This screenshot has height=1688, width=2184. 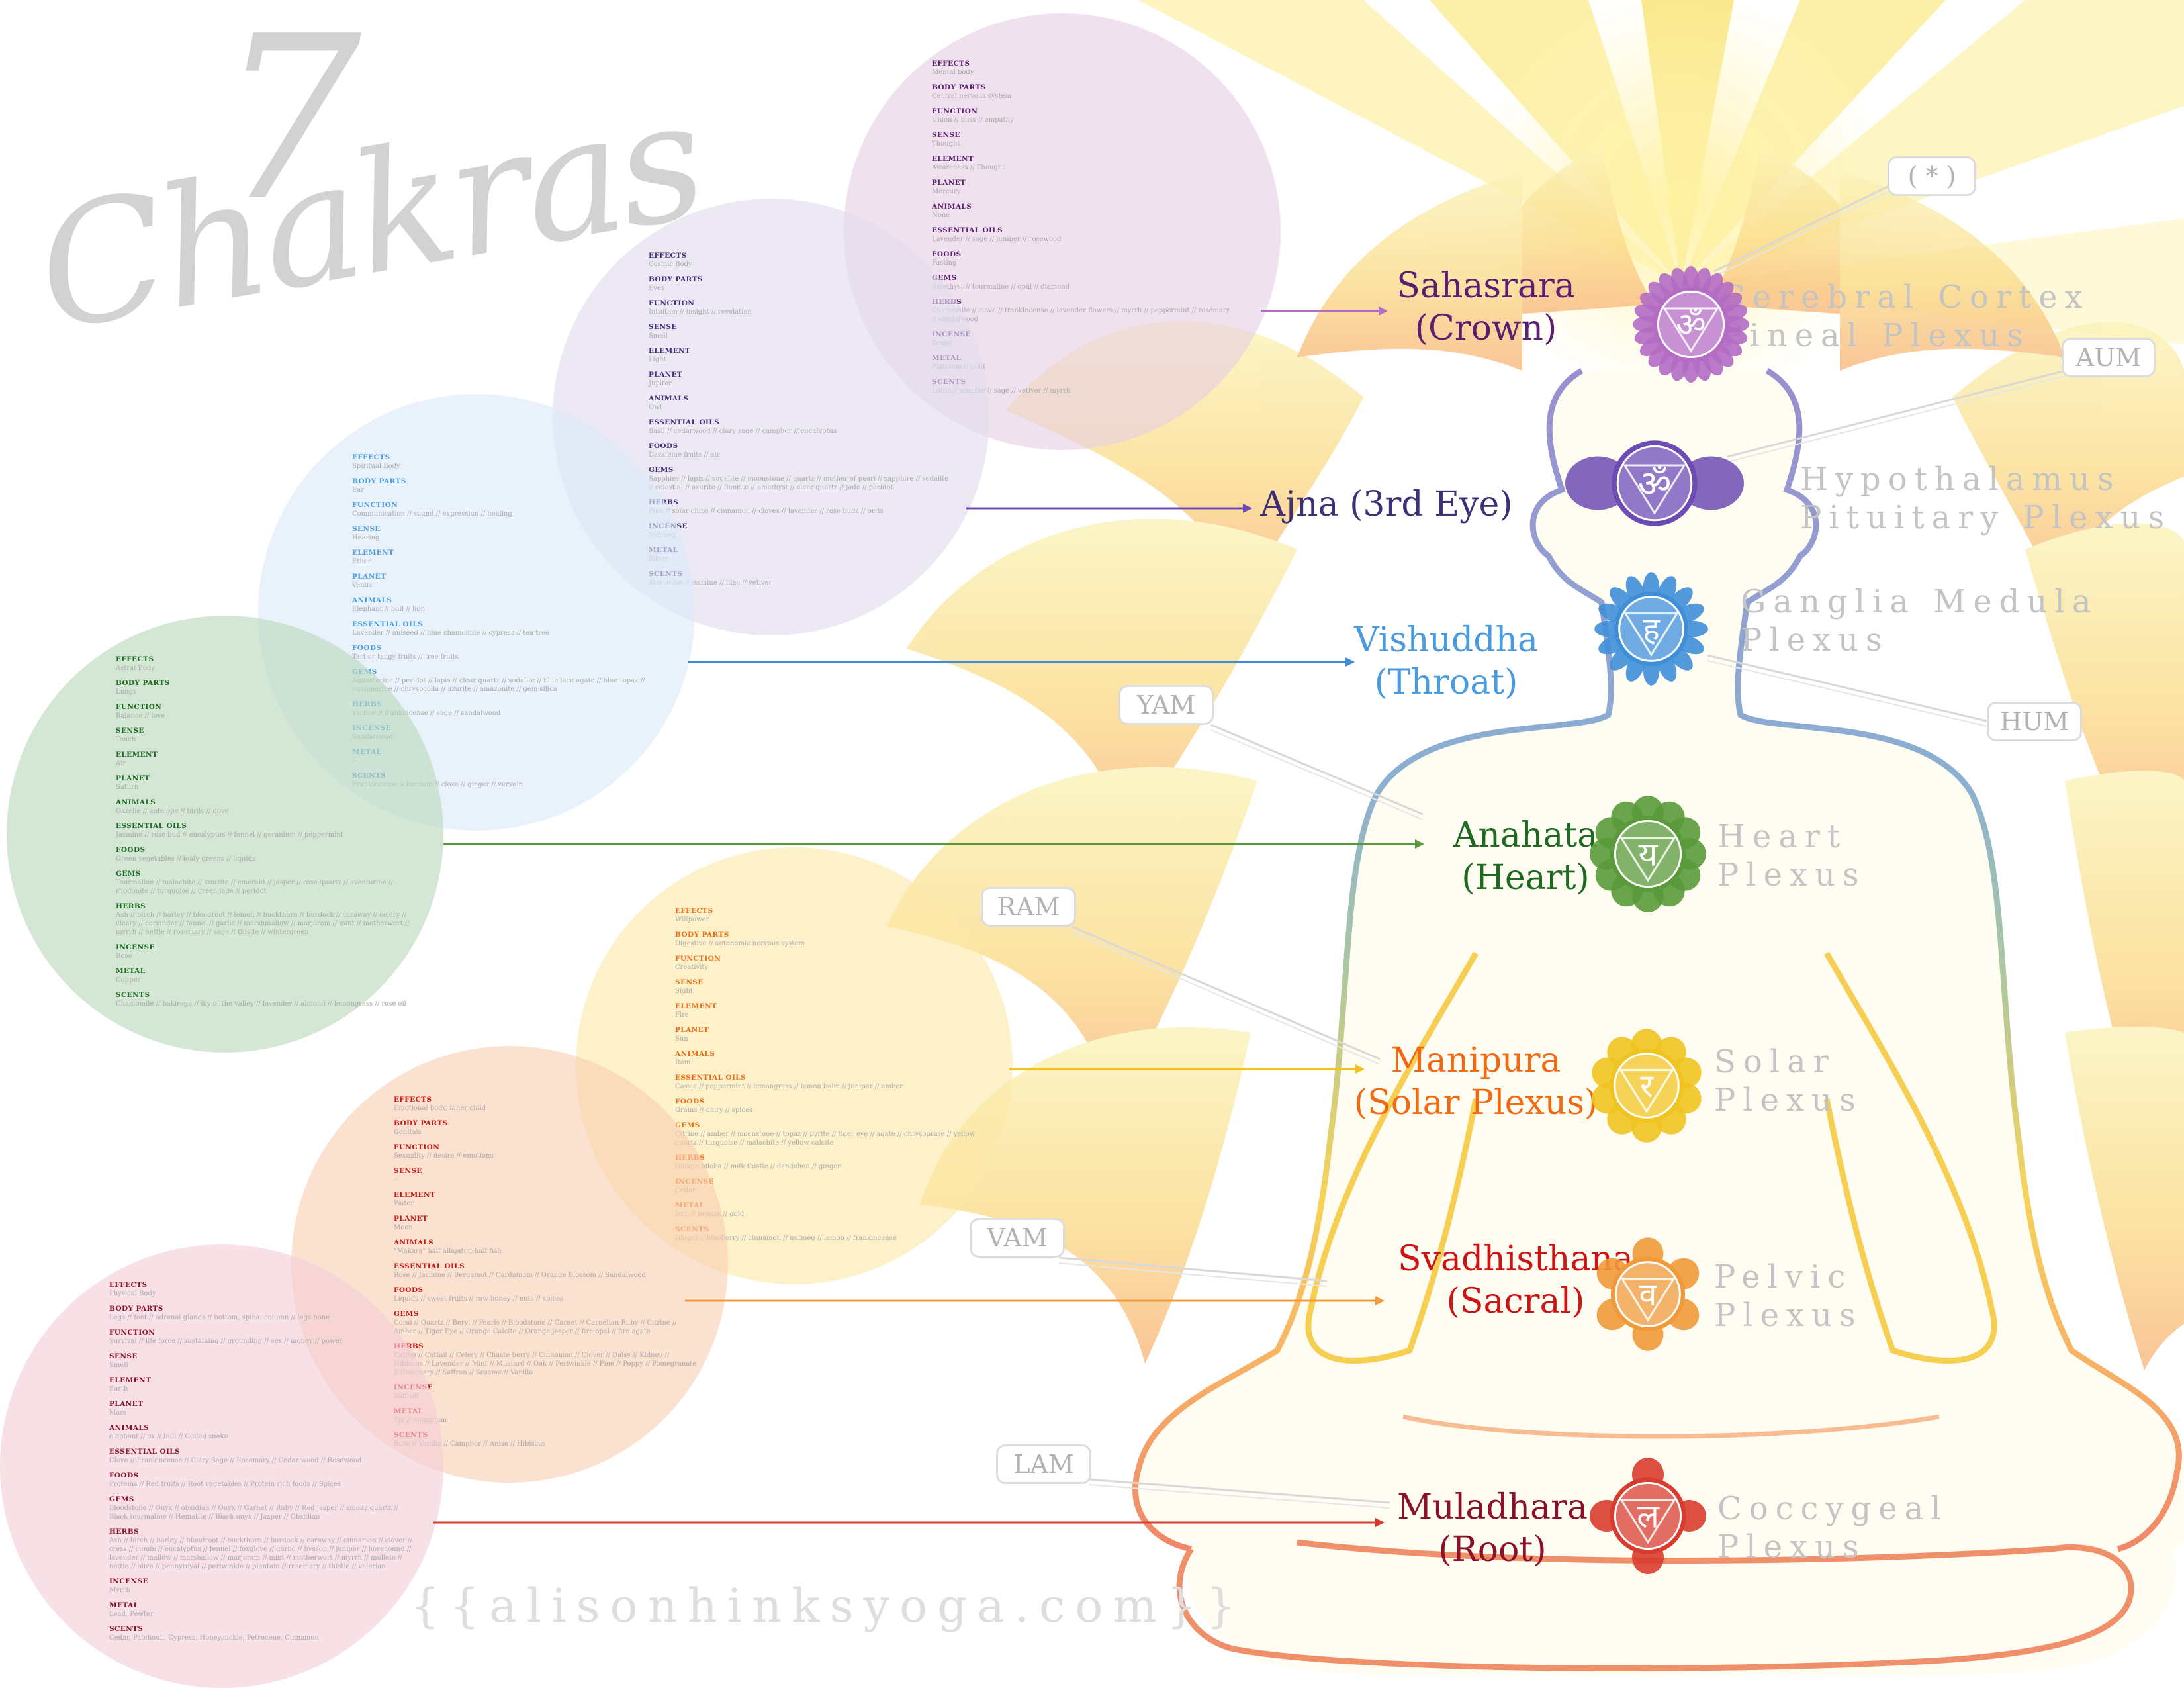 What do you see at coordinates (1485, 286) in the screenshot?
I see `sahasrara-name-line: Sahasrara` at bounding box center [1485, 286].